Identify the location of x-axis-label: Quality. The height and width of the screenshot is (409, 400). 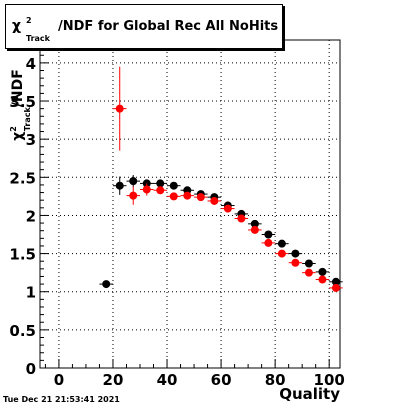
(309, 394).